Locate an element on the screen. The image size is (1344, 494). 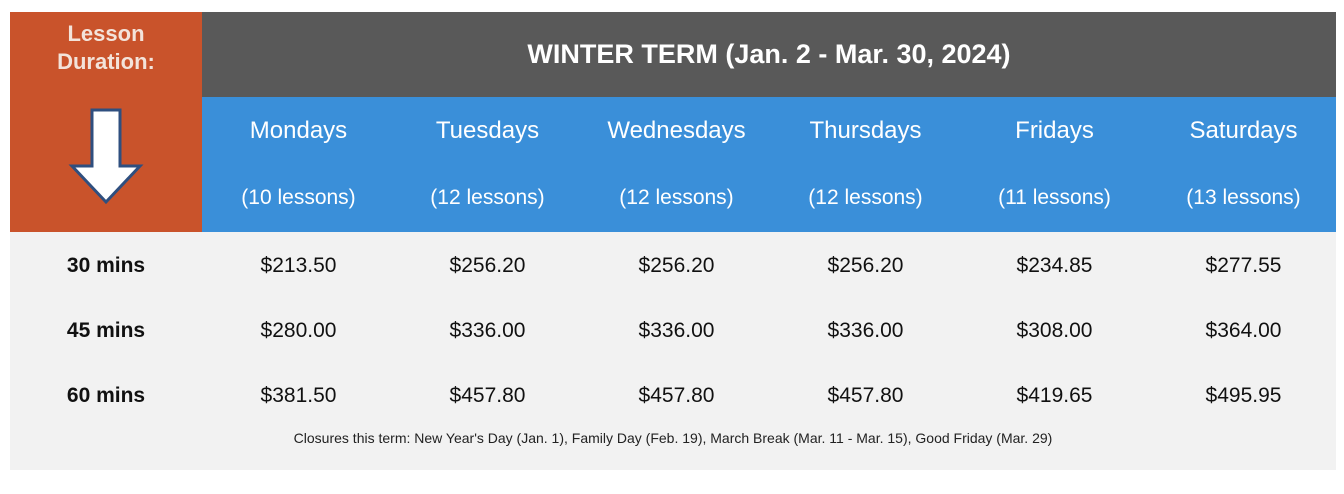
day-name: Saturdays is located at coordinates (1243, 130).